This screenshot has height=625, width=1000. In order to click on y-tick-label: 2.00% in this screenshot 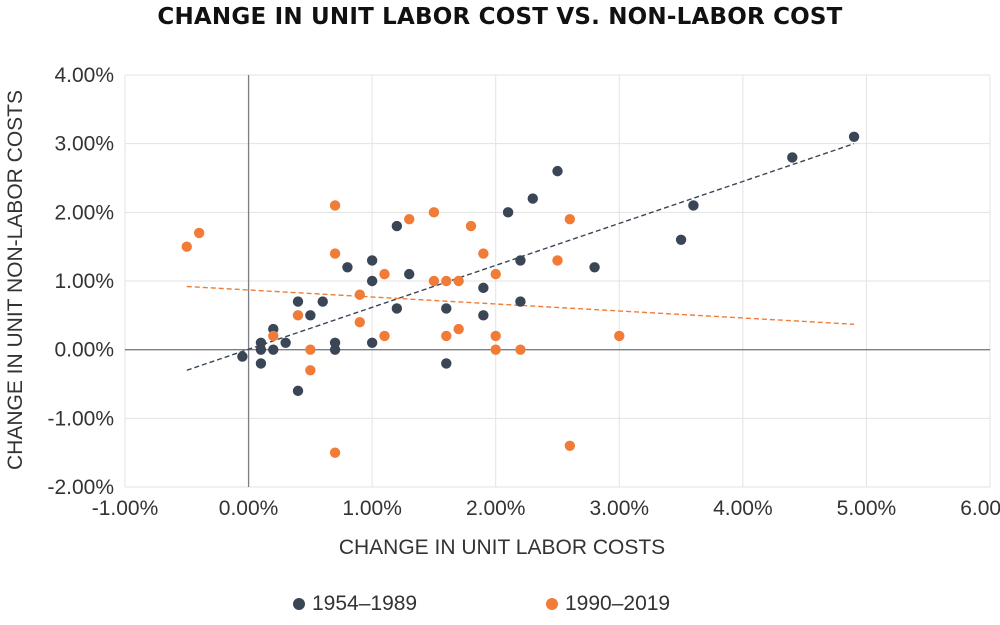, I will do `click(84, 212)`.